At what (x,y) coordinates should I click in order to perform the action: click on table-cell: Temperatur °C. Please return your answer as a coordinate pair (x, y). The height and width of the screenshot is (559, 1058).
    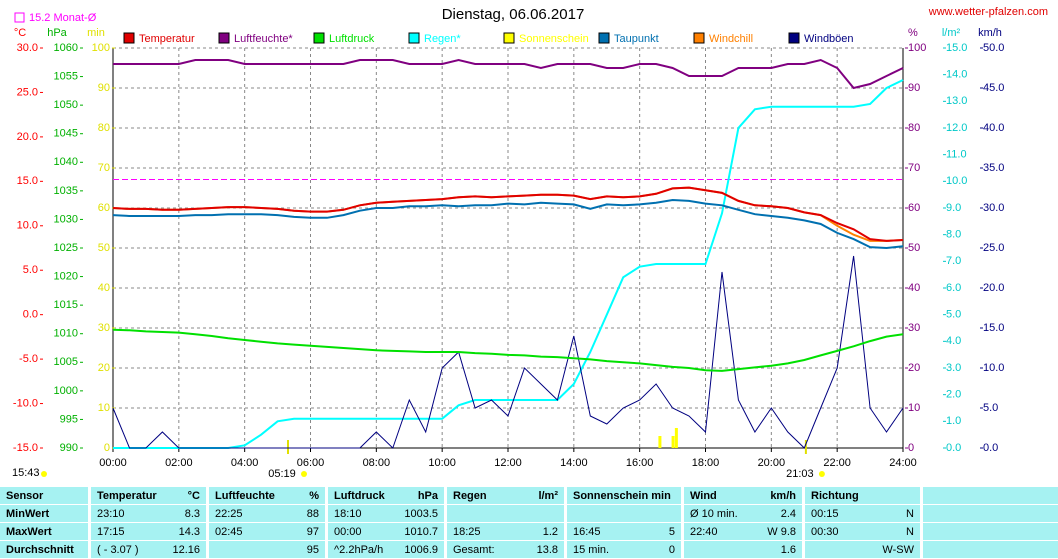
    Looking at the image, I should click on (148, 495).